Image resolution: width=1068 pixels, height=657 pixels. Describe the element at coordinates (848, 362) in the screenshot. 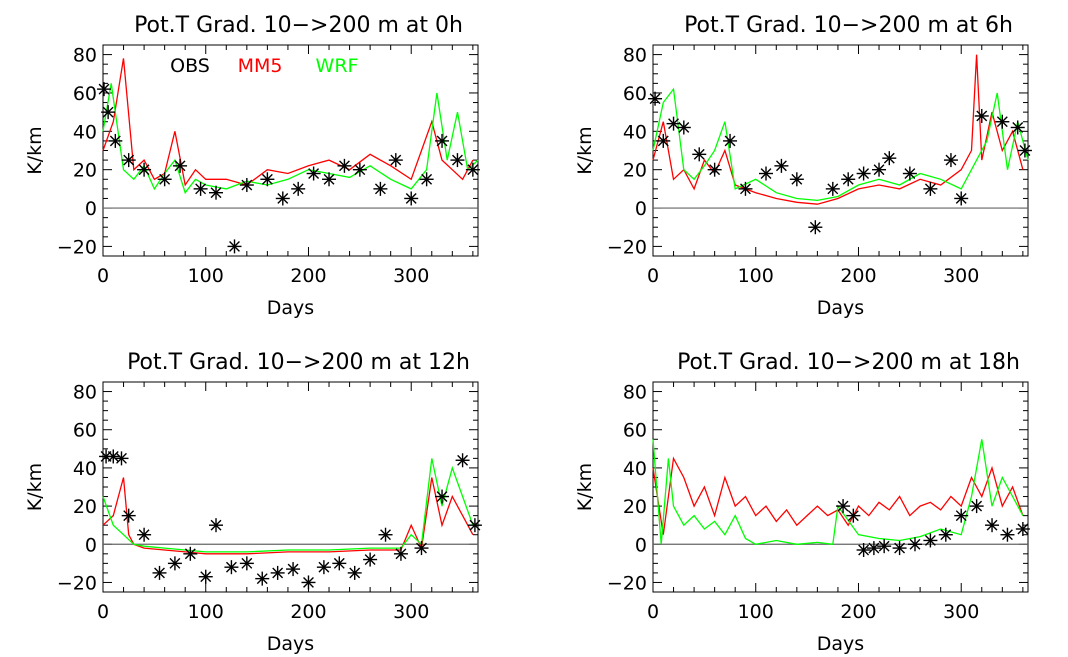

I see `chart-title: Pot.T Grad. 10−>200 m at 18h` at that location.